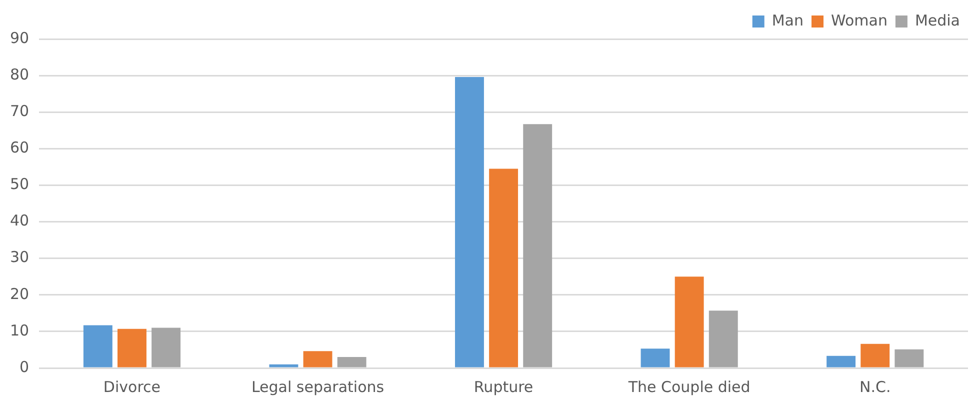 This screenshot has width=972, height=400. I want to click on x-tick-label: Divorce, so click(132, 387).